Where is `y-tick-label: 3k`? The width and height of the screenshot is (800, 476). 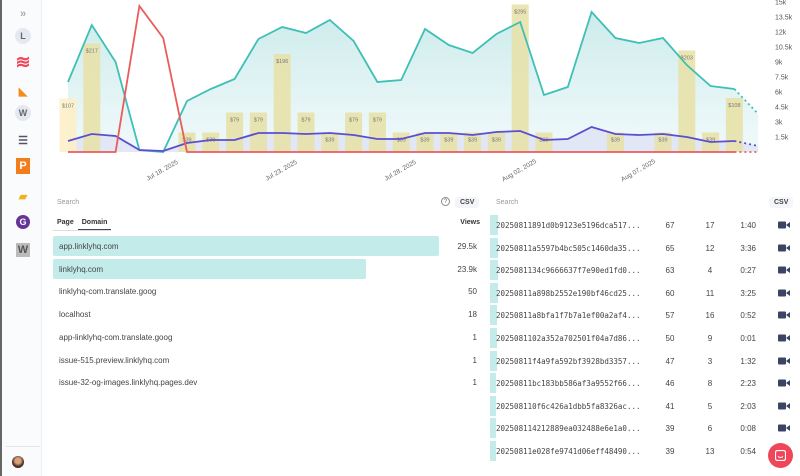 y-tick-label: 3k is located at coordinates (779, 123).